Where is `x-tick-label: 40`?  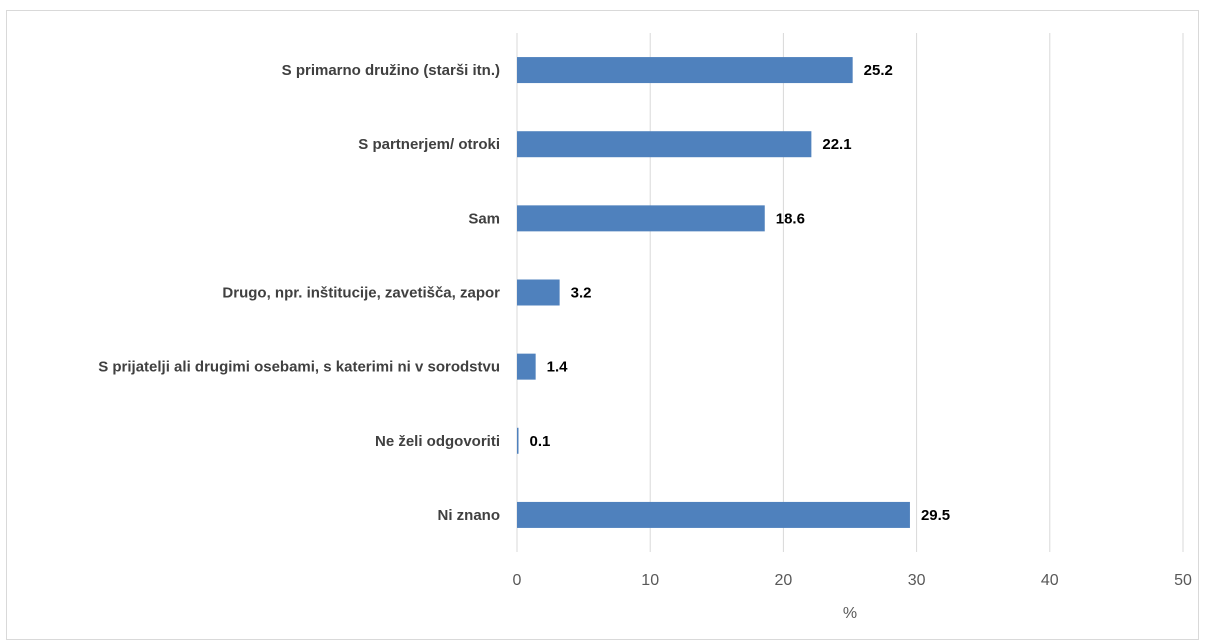 x-tick-label: 40 is located at coordinates (1050, 580).